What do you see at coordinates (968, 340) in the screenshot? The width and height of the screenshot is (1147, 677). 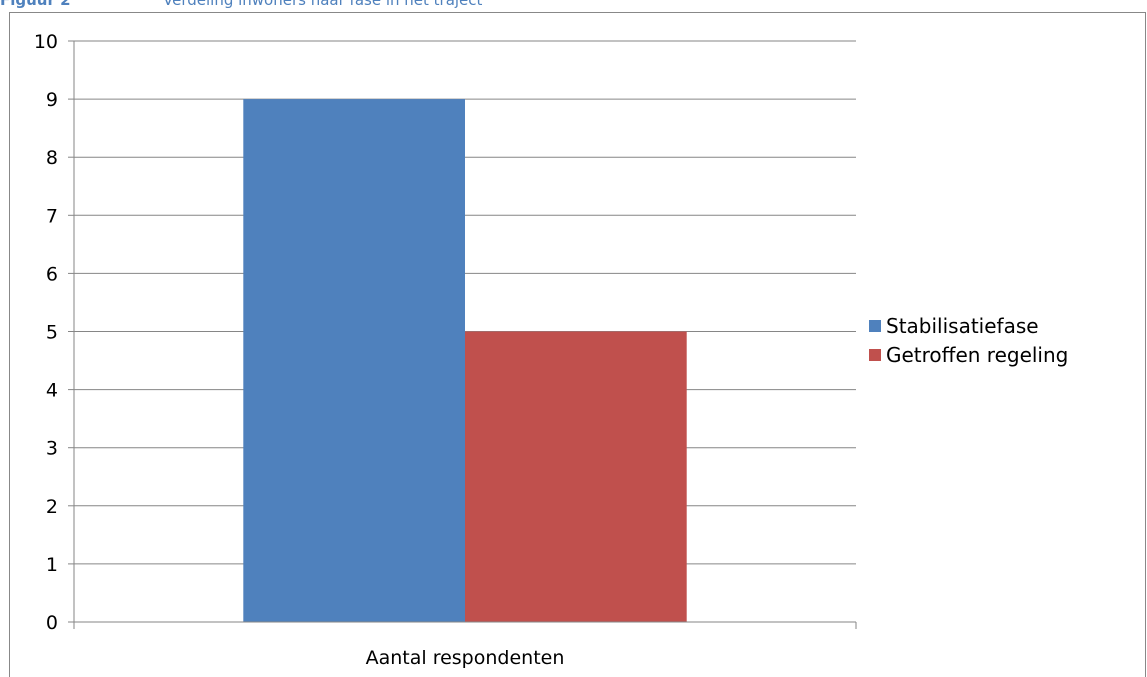 I see `legend: Stabilisatiefase Getroffen regeling` at bounding box center [968, 340].